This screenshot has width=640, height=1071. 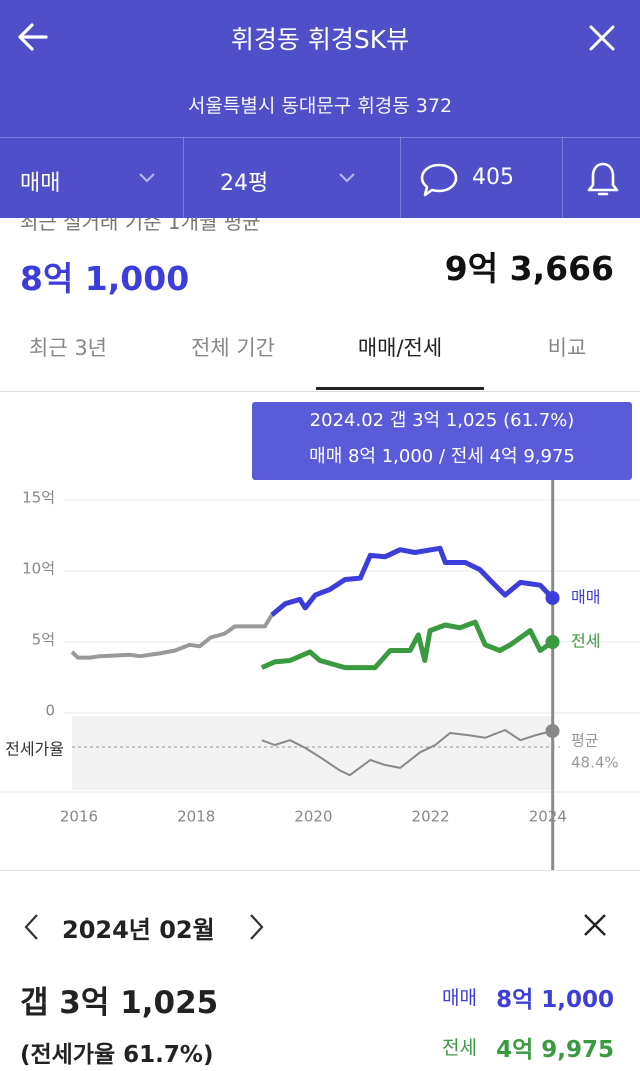 What do you see at coordinates (529, 268) in the screenshot?
I see `summary-right-value: 9억 3,666` at bounding box center [529, 268].